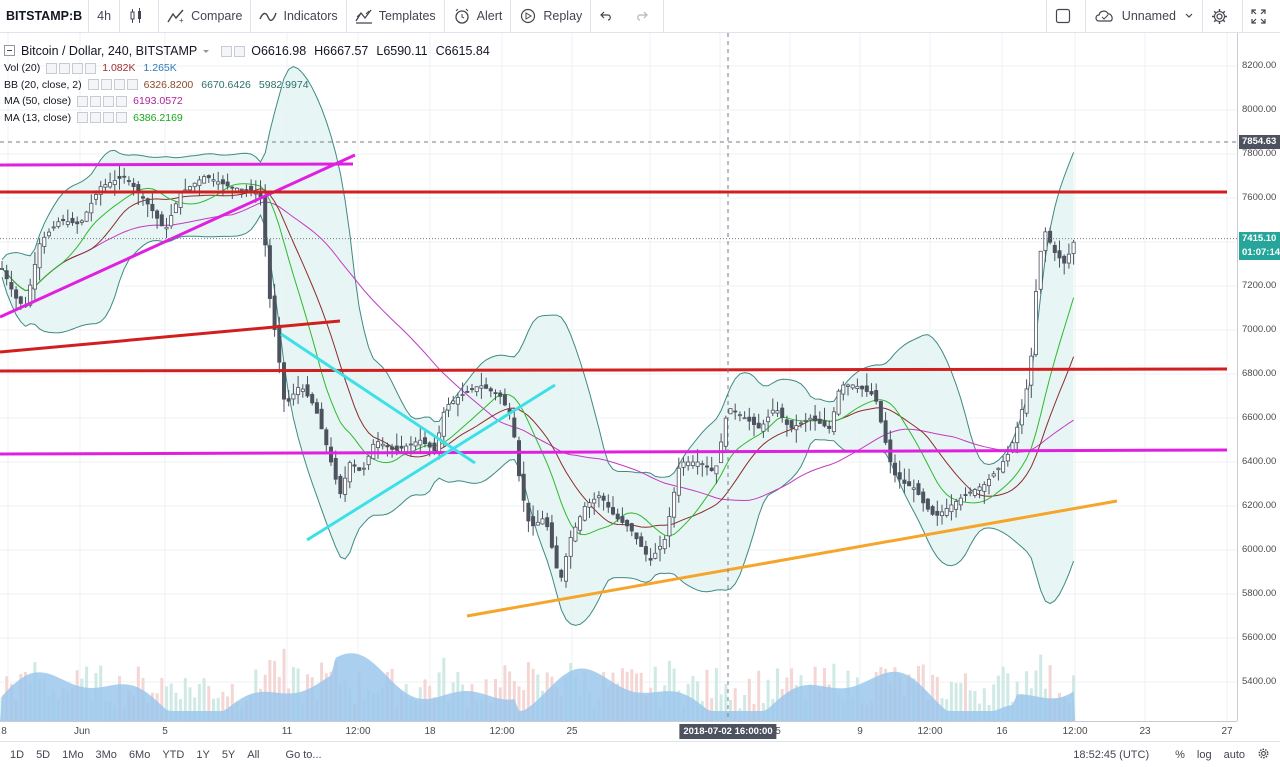 This screenshot has width=1280, height=767. What do you see at coordinates (38, 101) in the screenshot?
I see `legend-indicator-name: MA (50, close)` at bounding box center [38, 101].